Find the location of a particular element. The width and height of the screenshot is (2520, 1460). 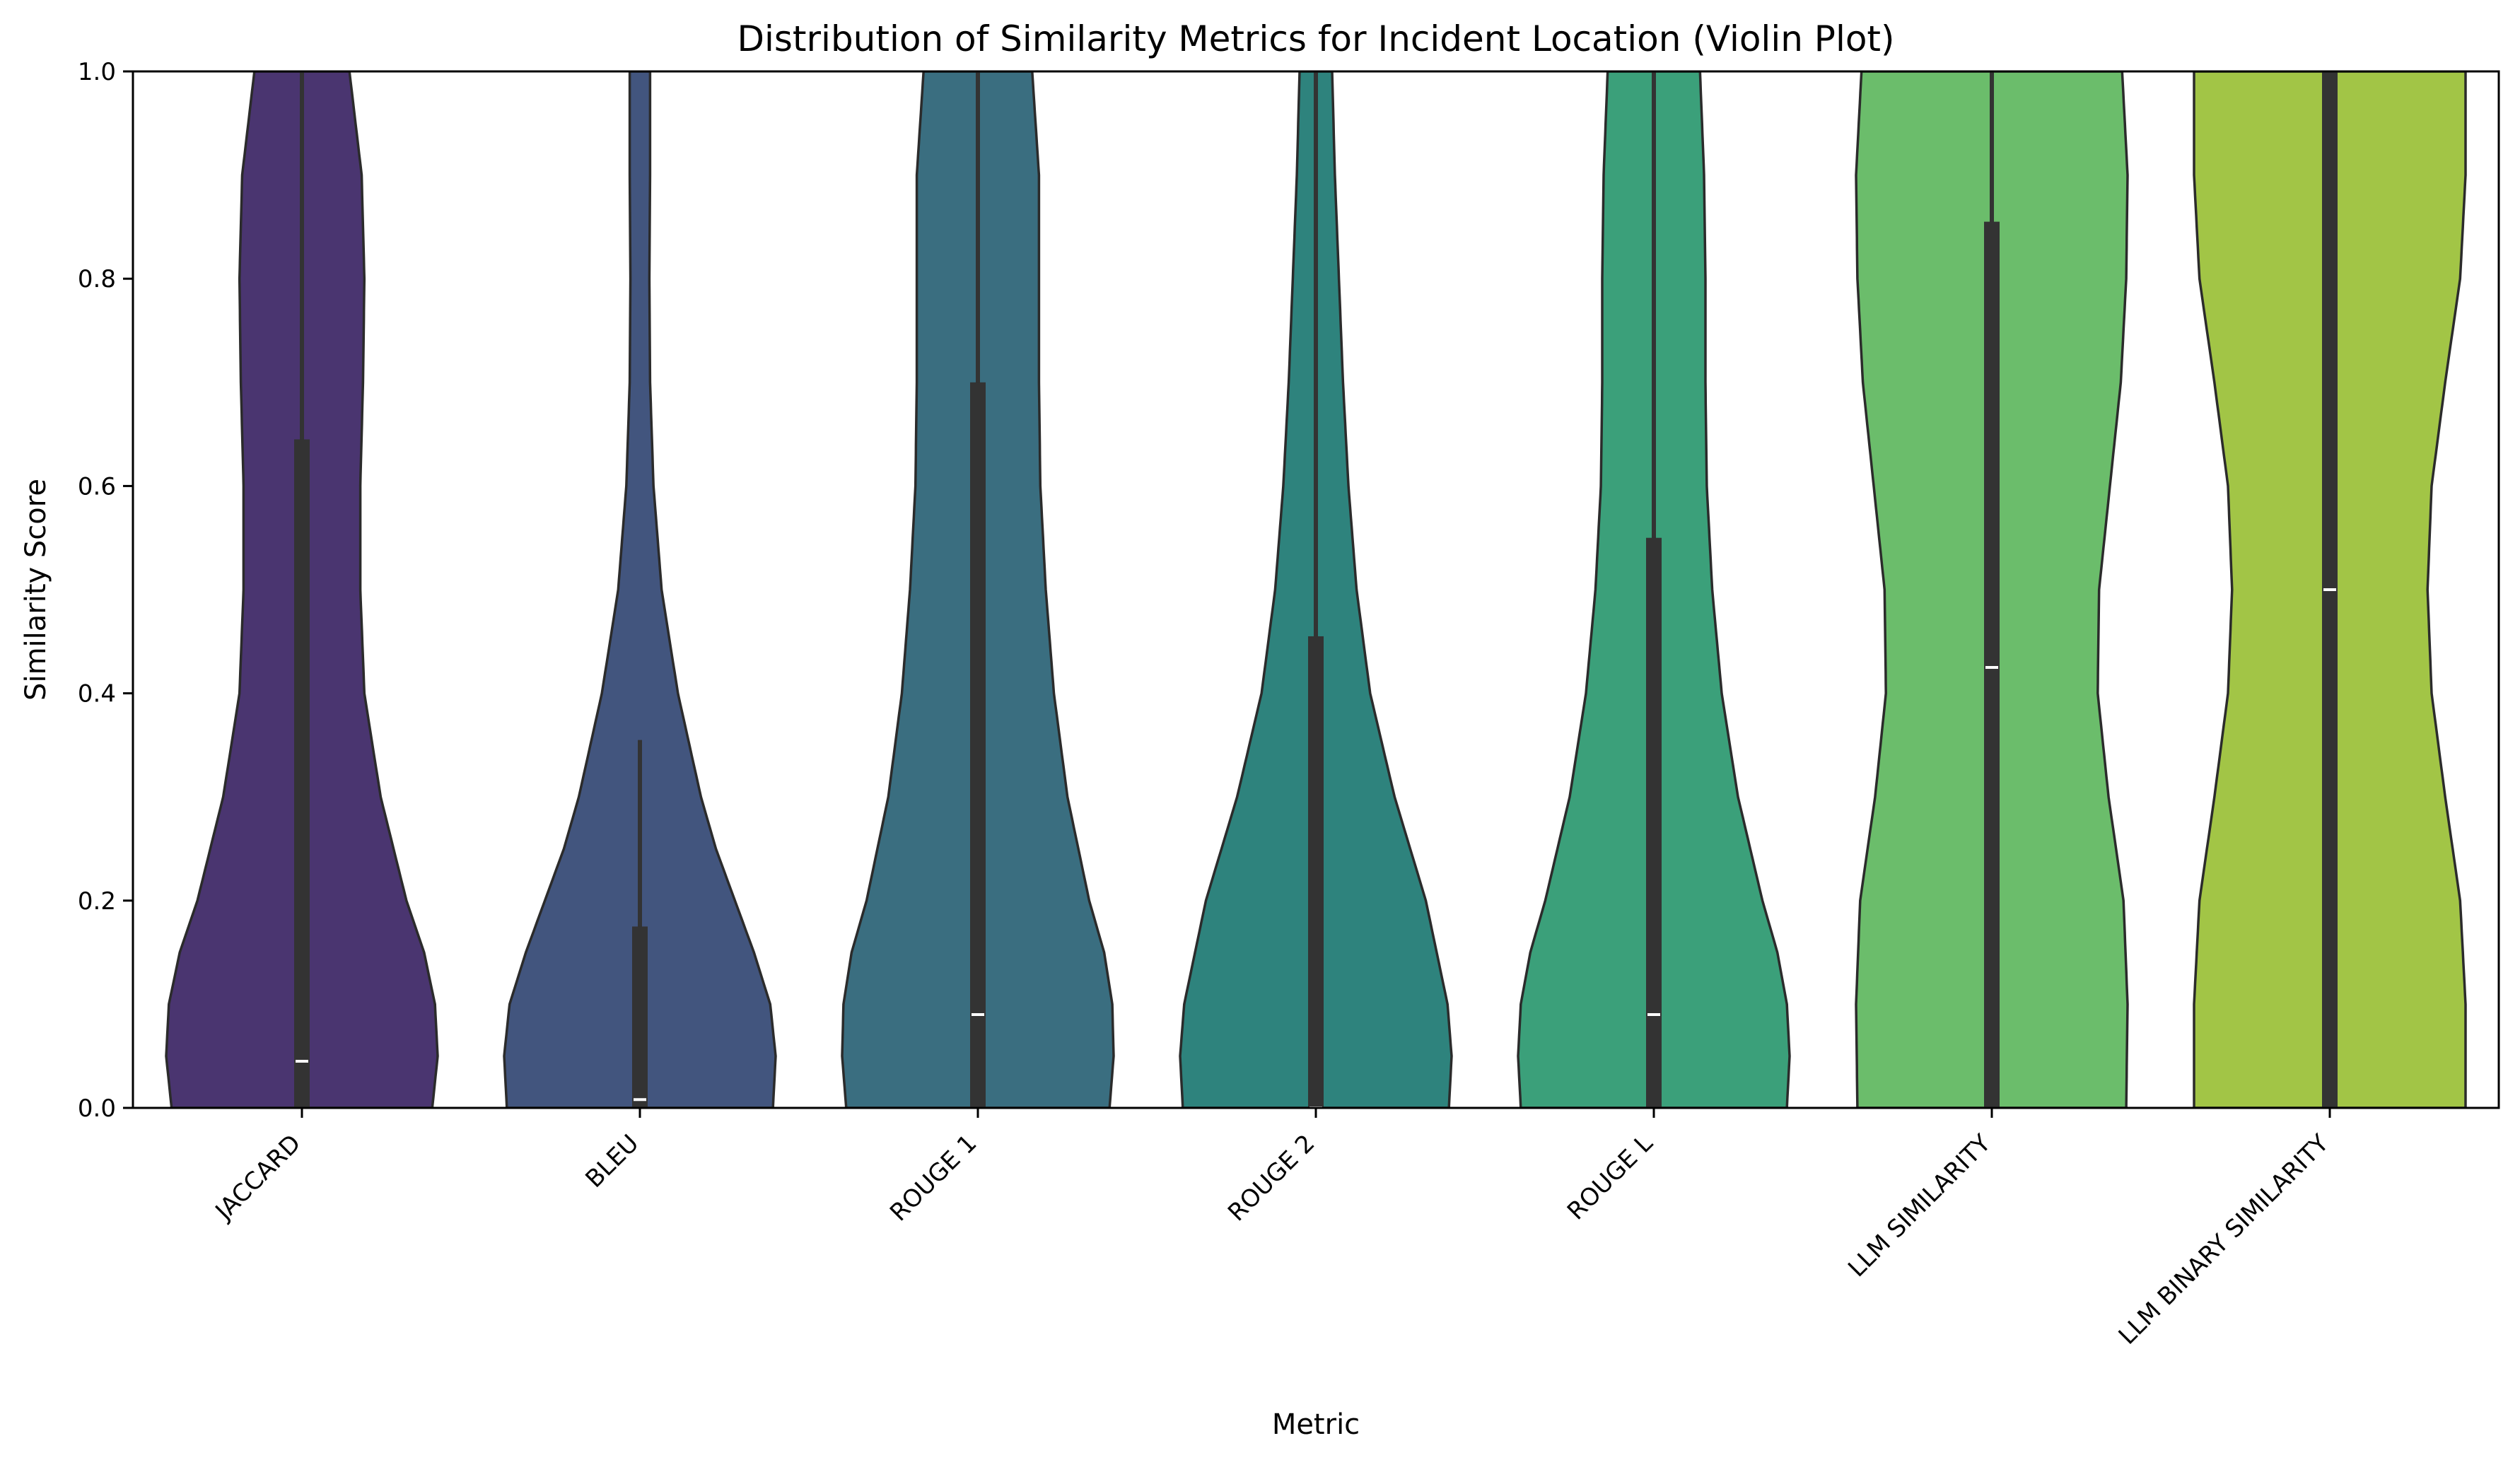

violin-rouge-l is located at coordinates (1654, 590).